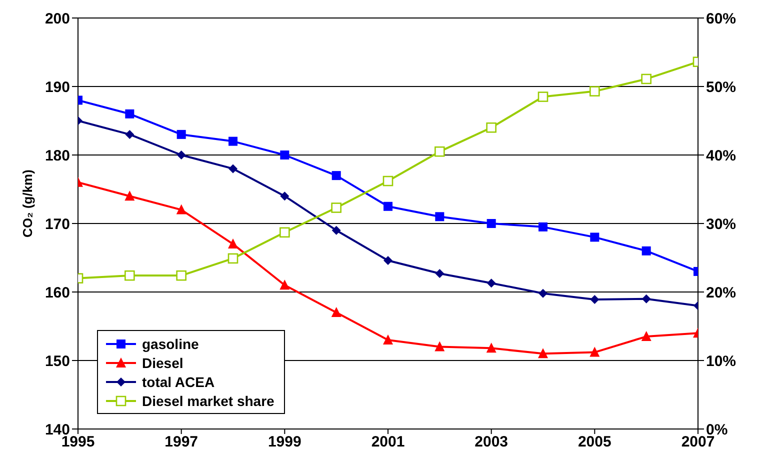 The width and height of the screenshot is (763, 467). Describe the element at coordinates (721, 87) in the screenshot. I see `y2-tick-label: 50%` at that location.